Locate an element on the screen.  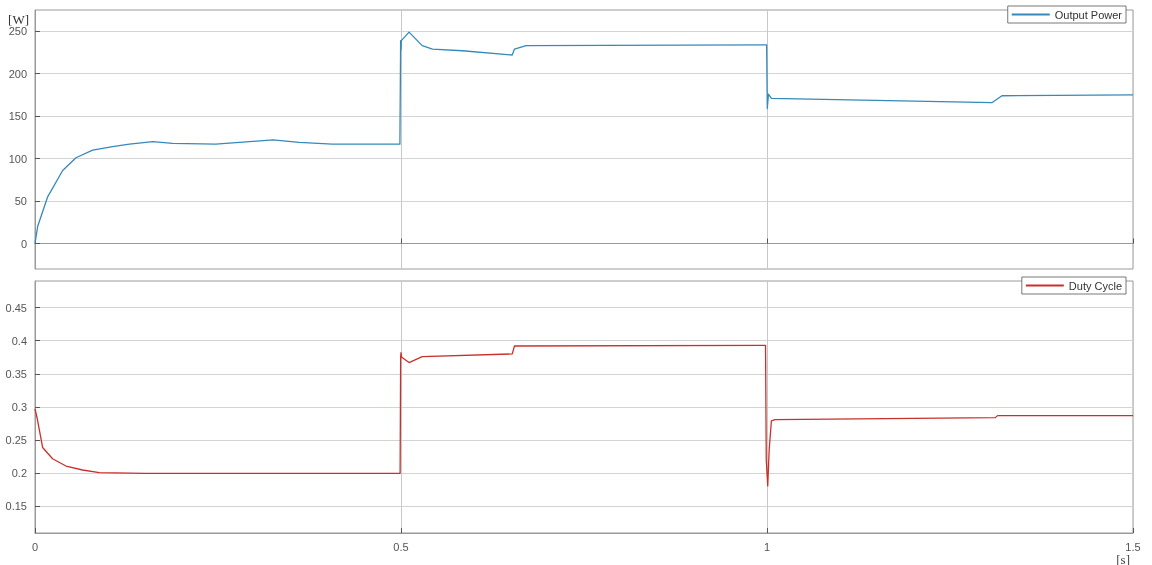
x-tick-label: 0 is located at coordinates (35, 546).